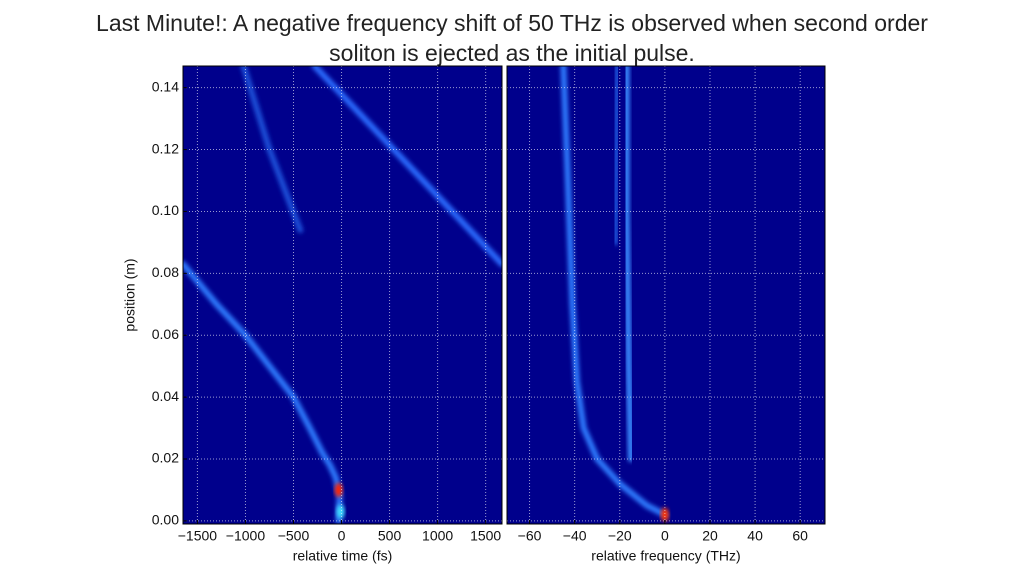 This screenshot has width=1024, height=576. What do you see at coordinates (755, 536) in the screenshot?
I see `x-tick-label: 40` at bounding box center [755, 536].